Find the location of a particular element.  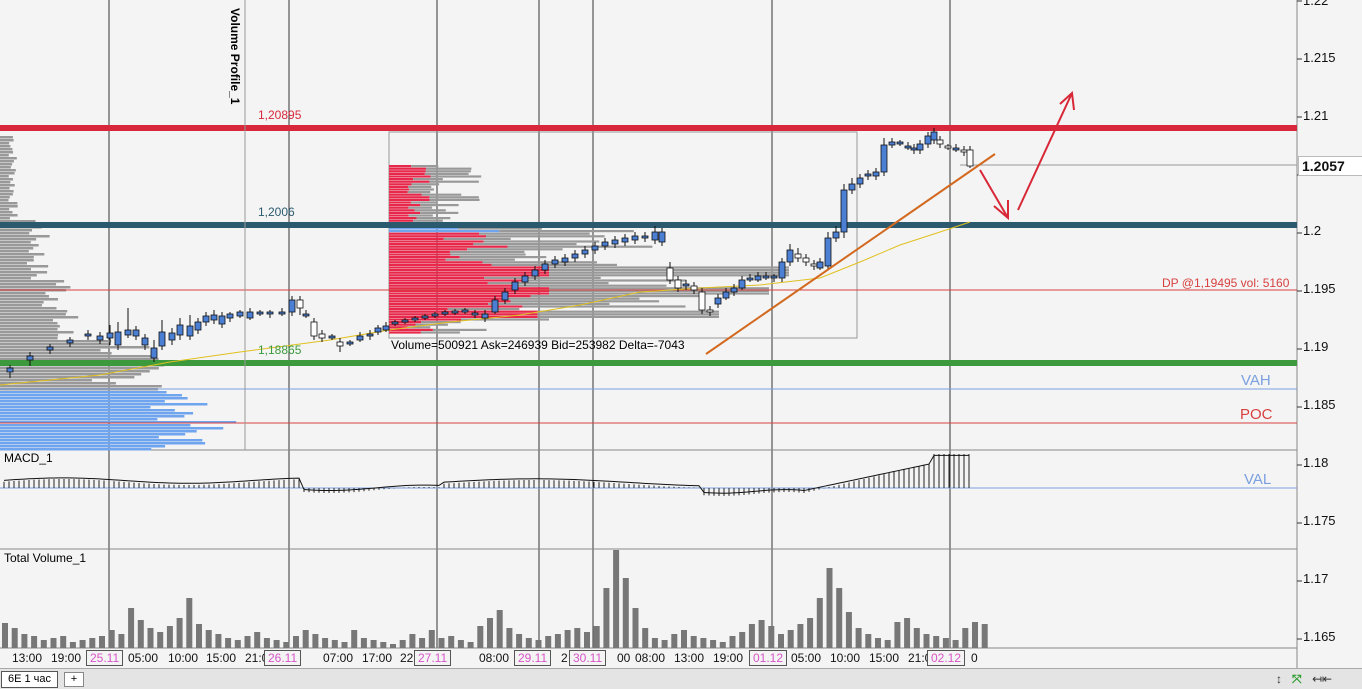

fit-screen-icon: ⤧ is located at coordinates (1297, 679).